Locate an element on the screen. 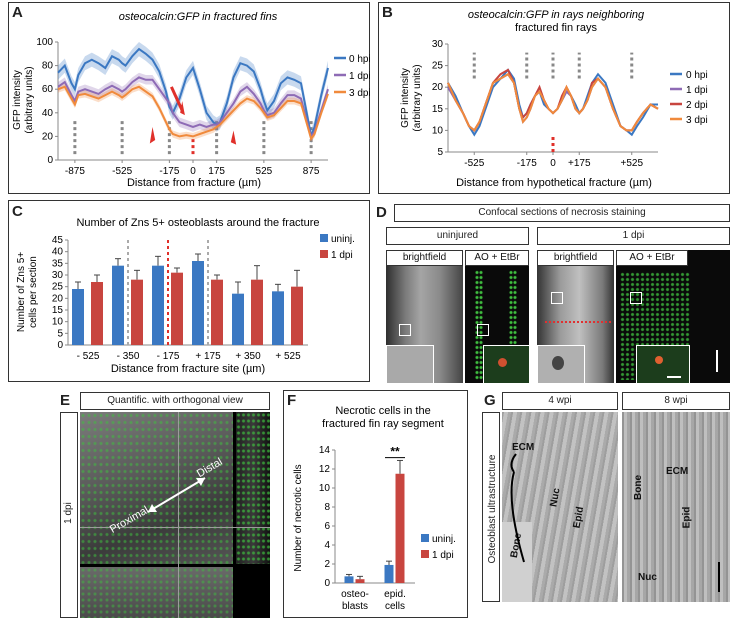 The width and height of the screenshot is (737, 620). y-axis-label: GFP intensity is located at coordinates (17, 100).